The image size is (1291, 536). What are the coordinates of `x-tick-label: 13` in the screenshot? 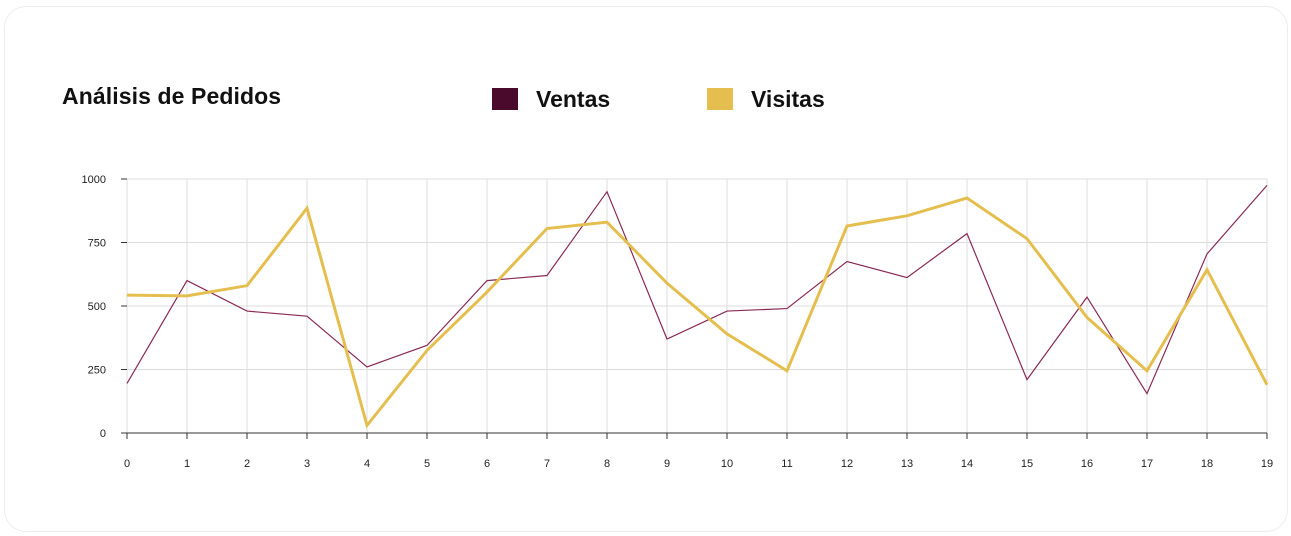 It's located at (907, 464).